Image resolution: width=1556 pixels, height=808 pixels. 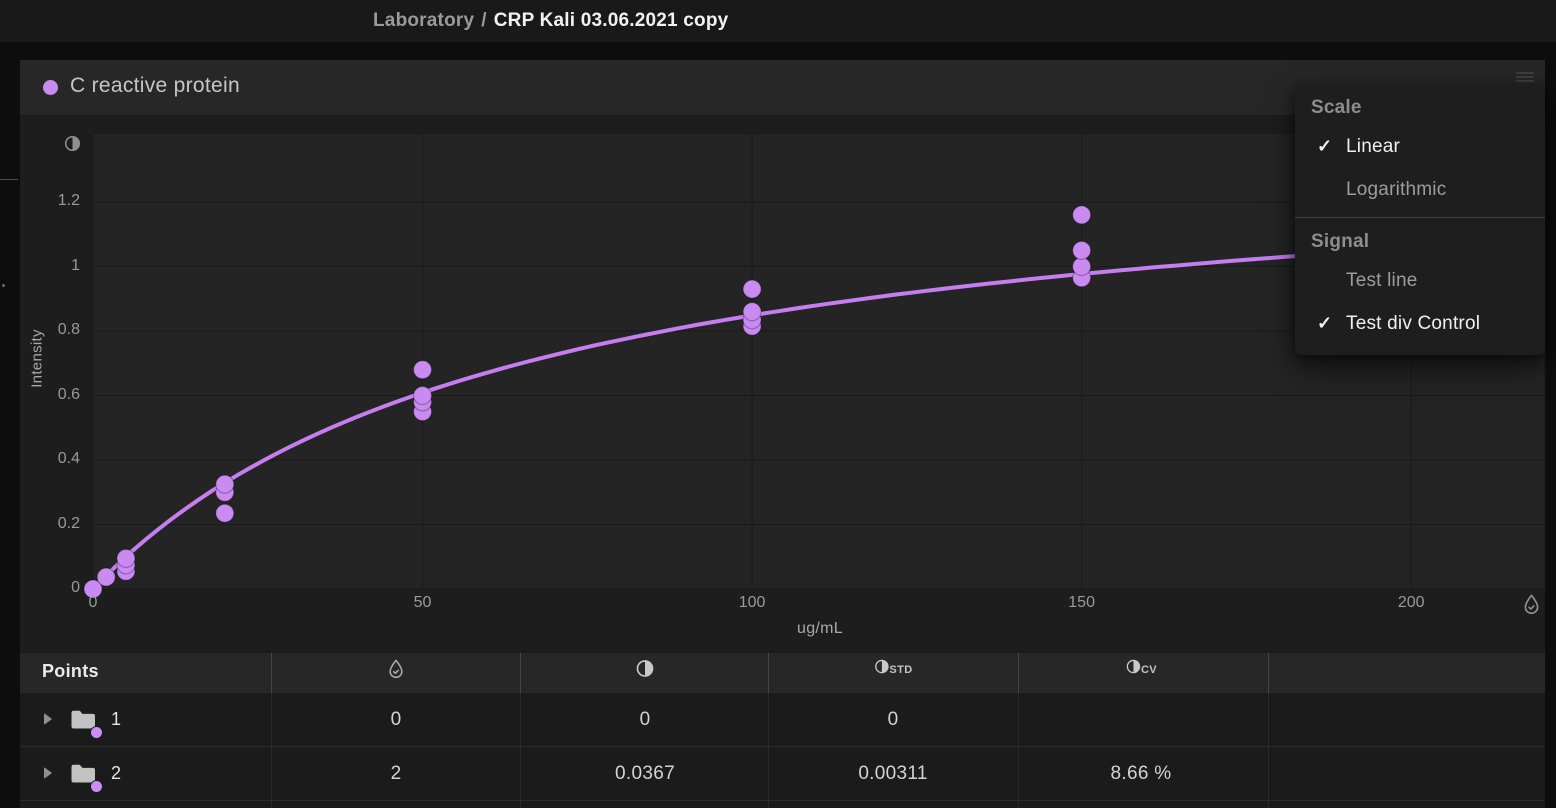 I want to click on x-axis-title: ug/mL, so click(x=820, y=628).